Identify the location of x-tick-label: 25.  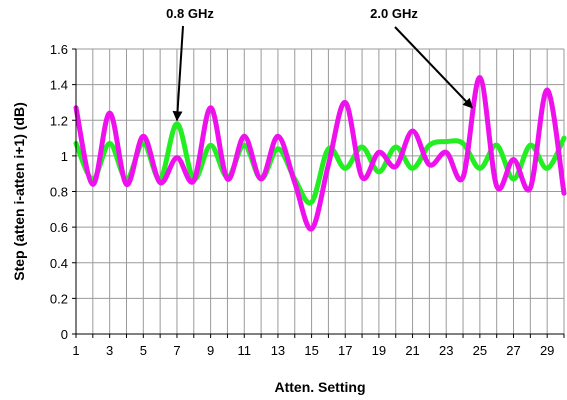
(480, 350).